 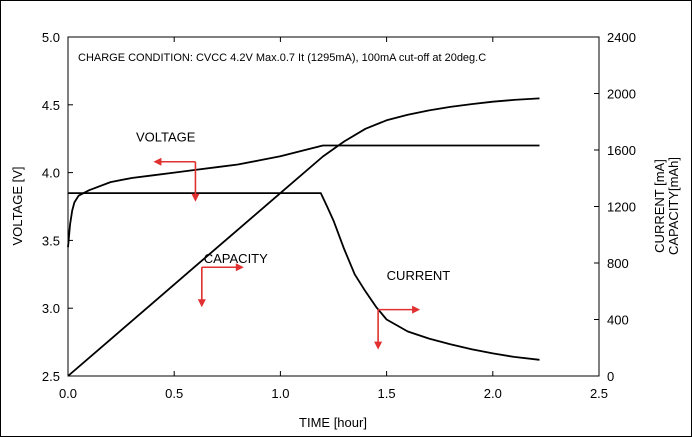 What do you see at coordinates (239, 267) in the screenshot?
I see `capacity-arrow-right-head` at bounding box center [239, 267].